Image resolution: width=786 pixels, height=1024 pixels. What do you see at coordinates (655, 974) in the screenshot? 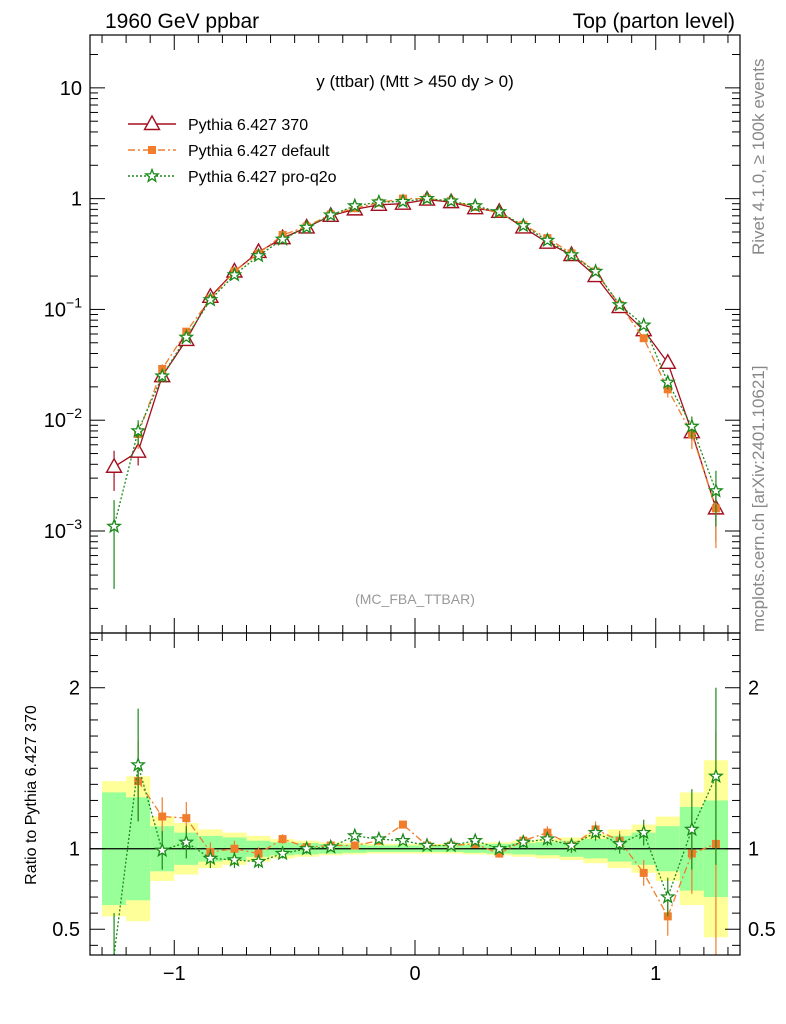
I see `x-tick-label: 1` at bounding box center [655, 974].